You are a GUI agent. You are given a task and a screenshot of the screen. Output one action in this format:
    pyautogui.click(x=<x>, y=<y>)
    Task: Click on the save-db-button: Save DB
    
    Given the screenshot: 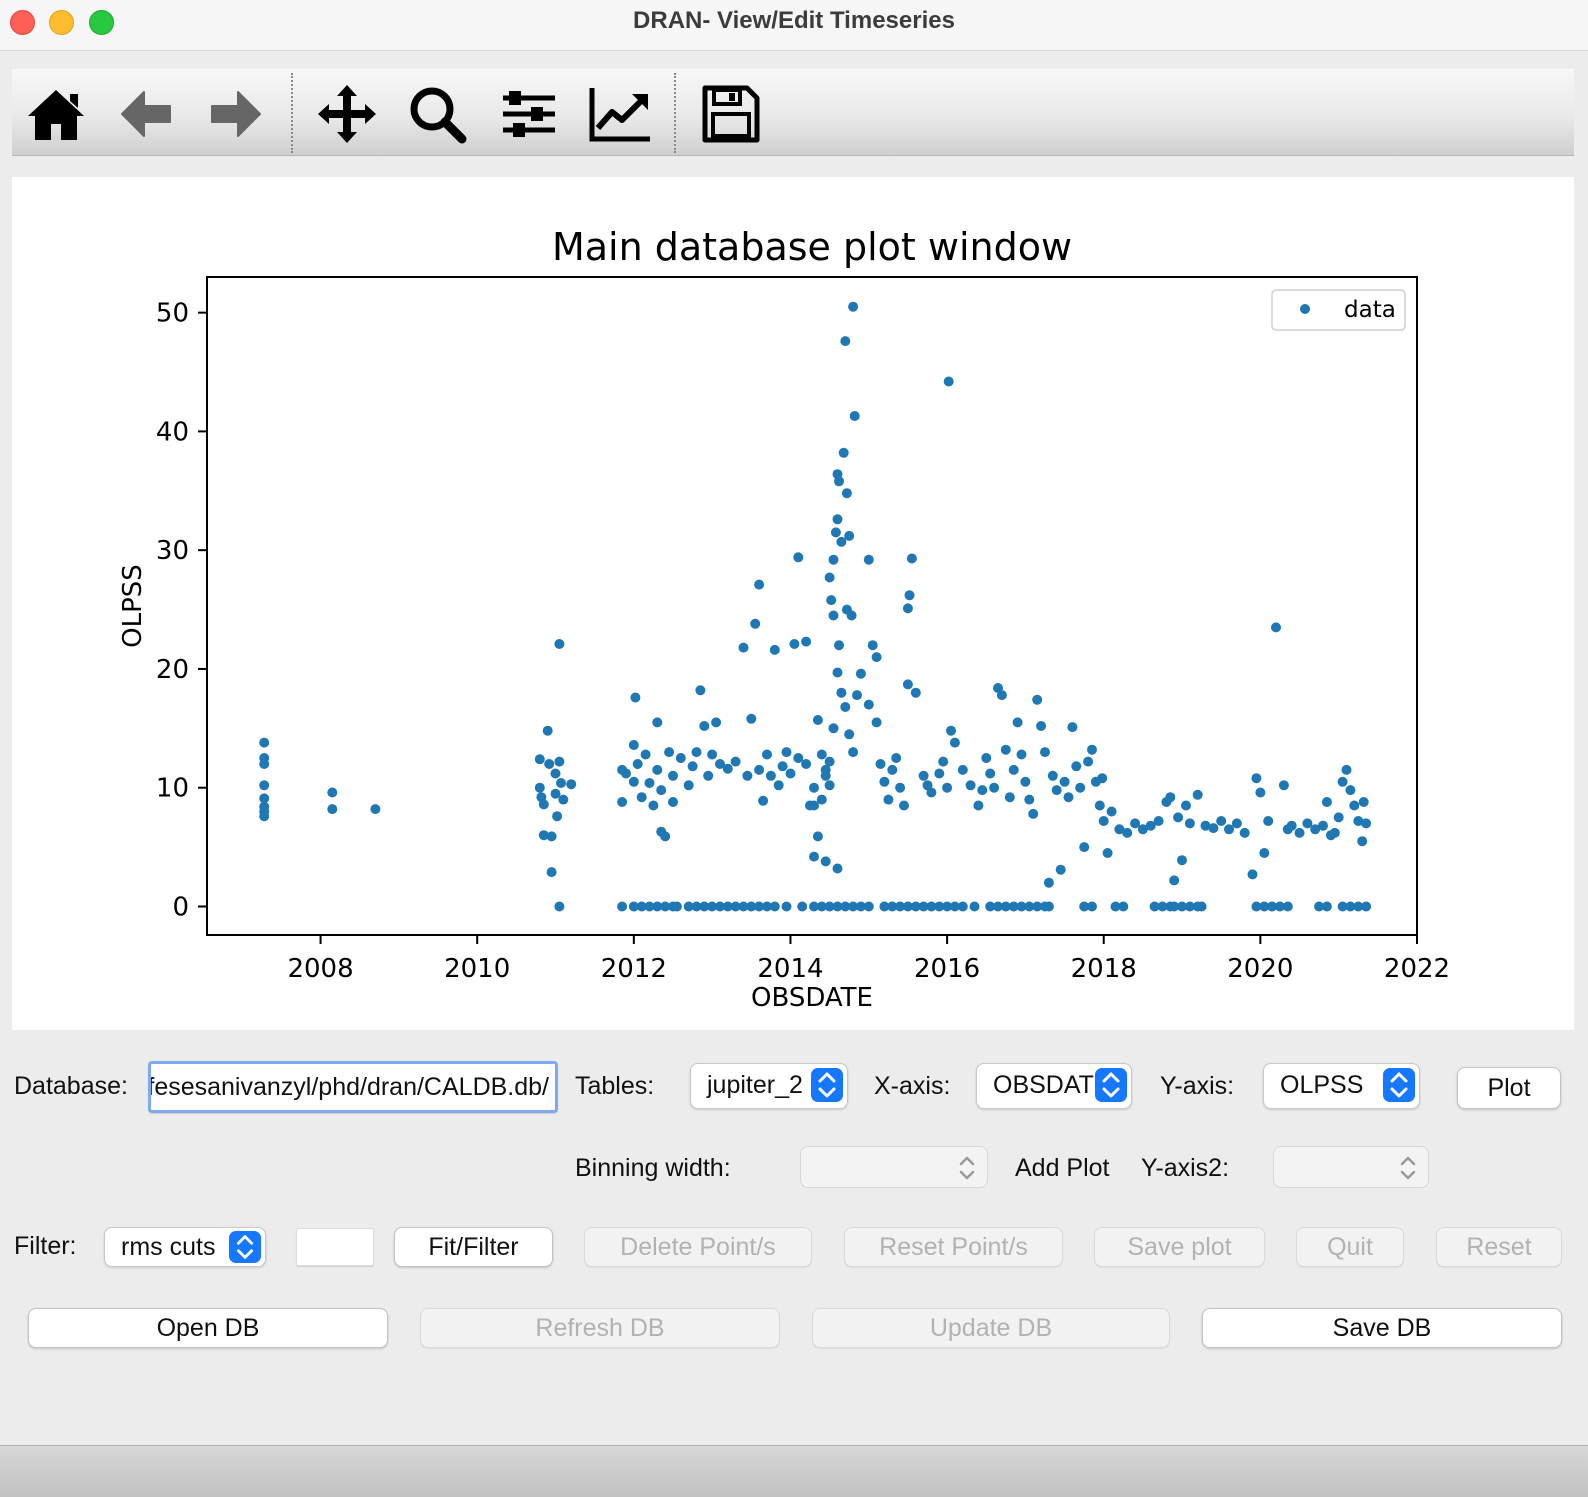 What is the action you would take?
    pyautogui.click(x=1382, y=1328)
    